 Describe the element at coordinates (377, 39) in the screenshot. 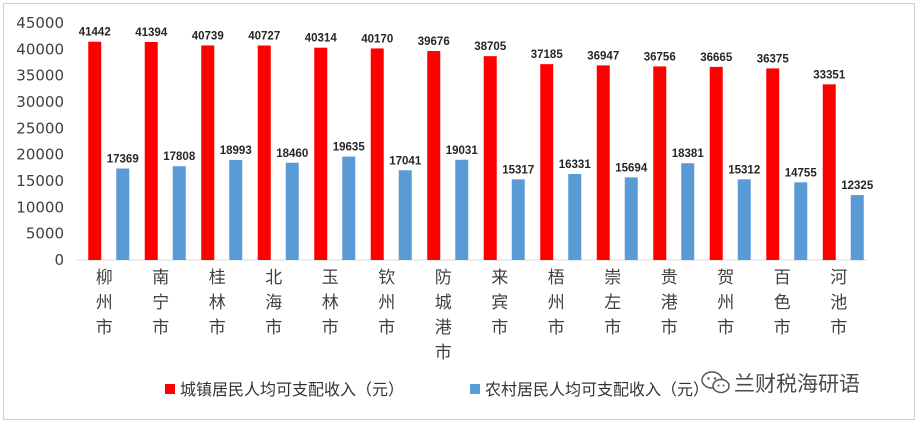

I see `data-label-urban: 40170` at that location.